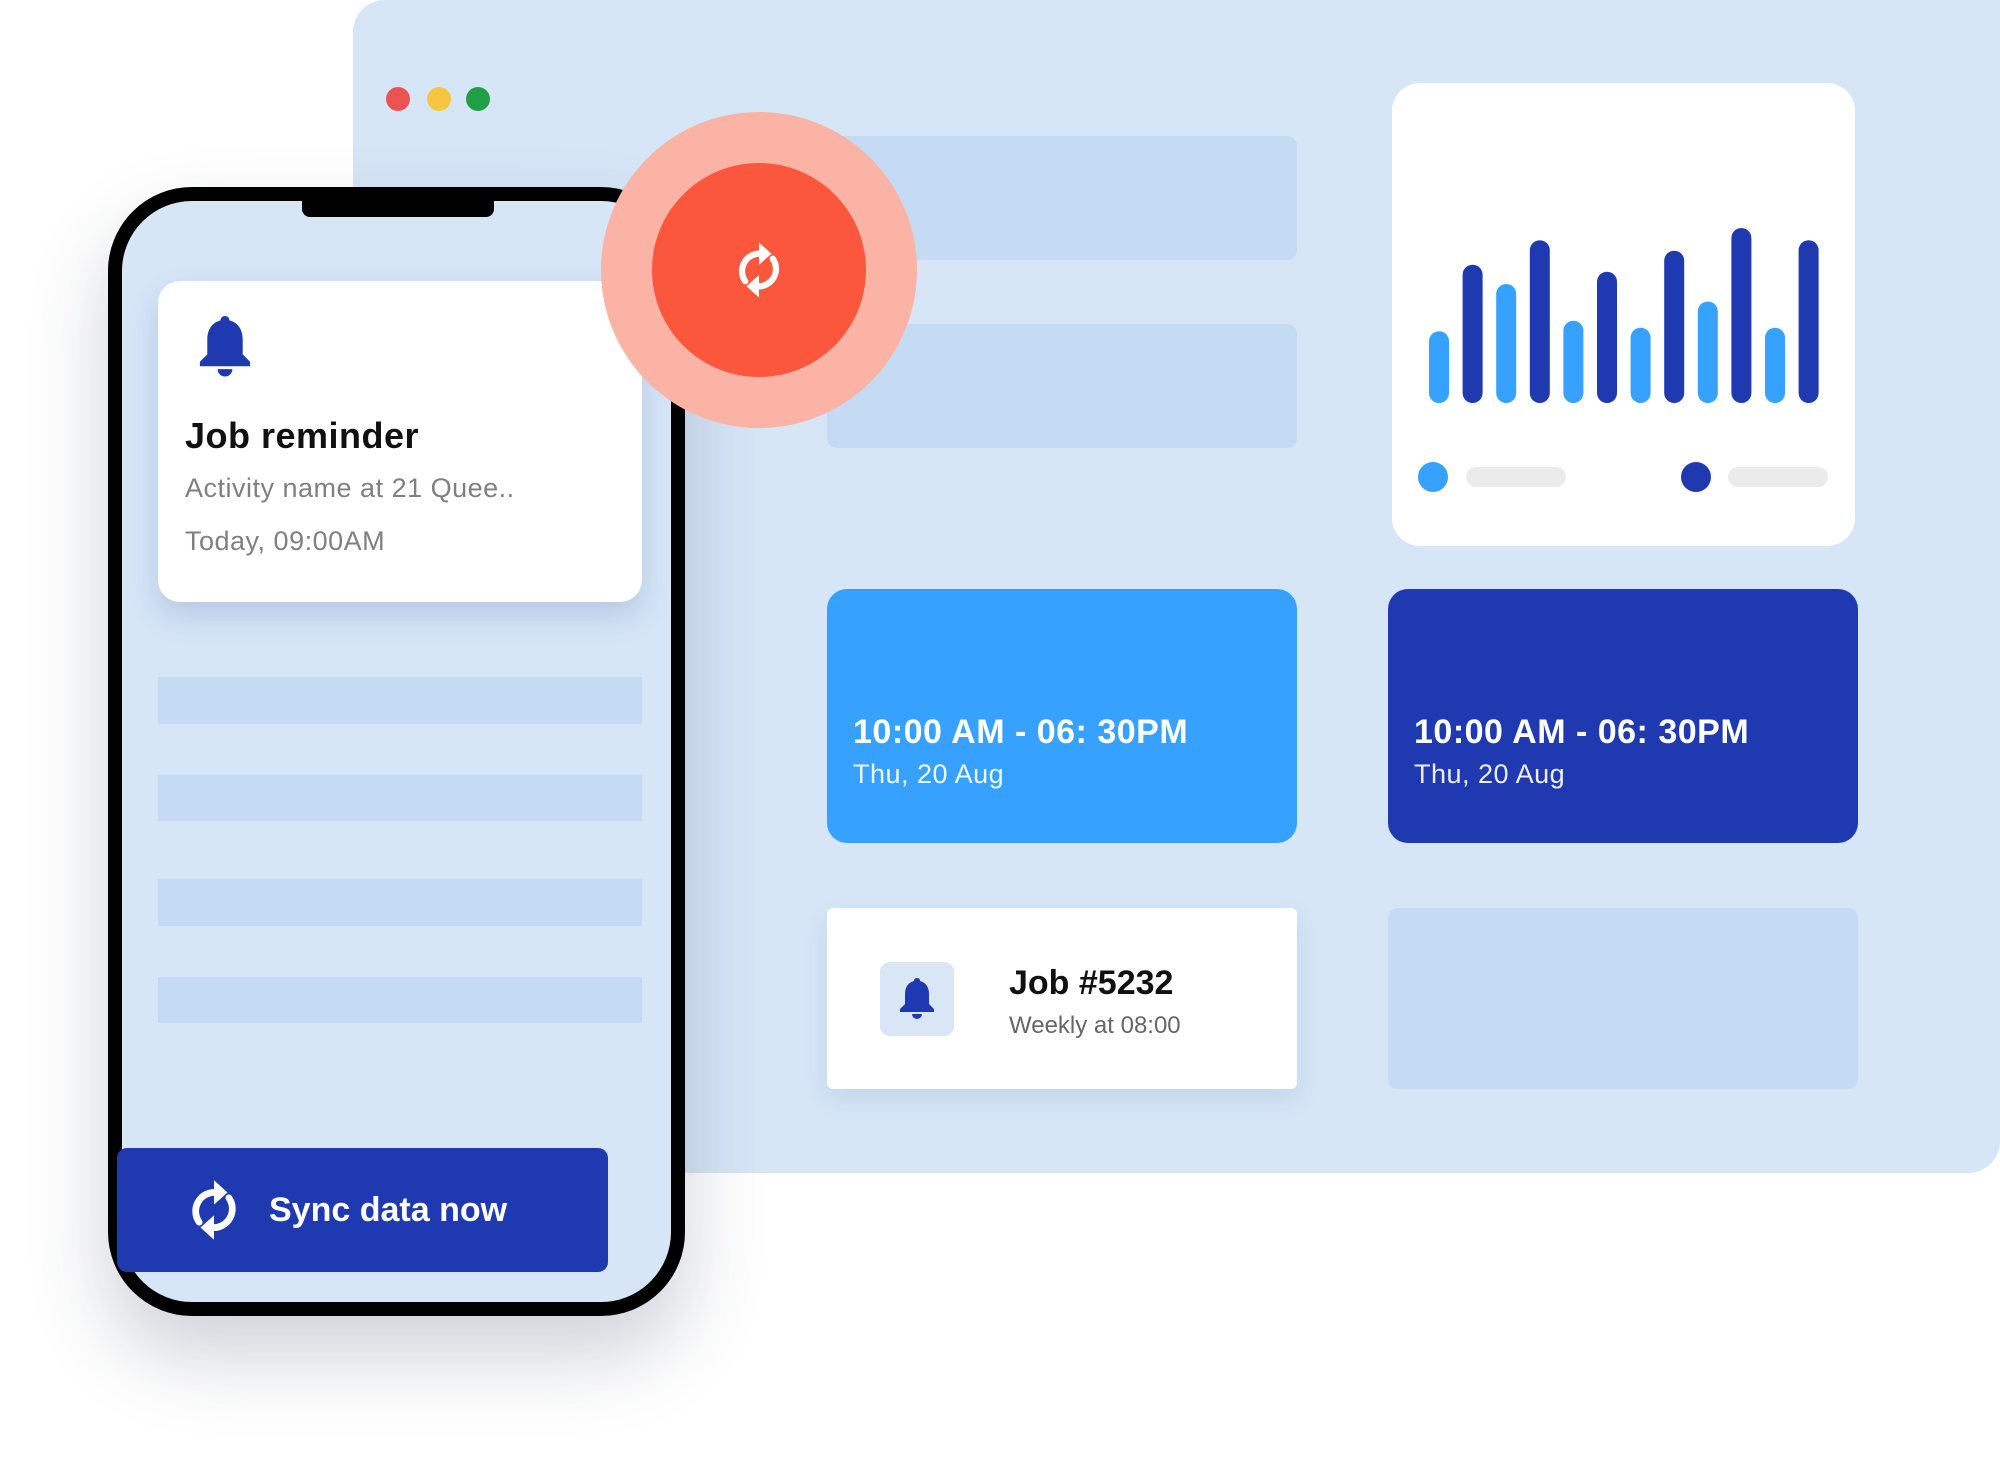 The height and width of the screenshot is (1479, 2000). Describe the element at coordinates (1696, 477) in the screenshot. I see `legend-dot-dark` at that location.